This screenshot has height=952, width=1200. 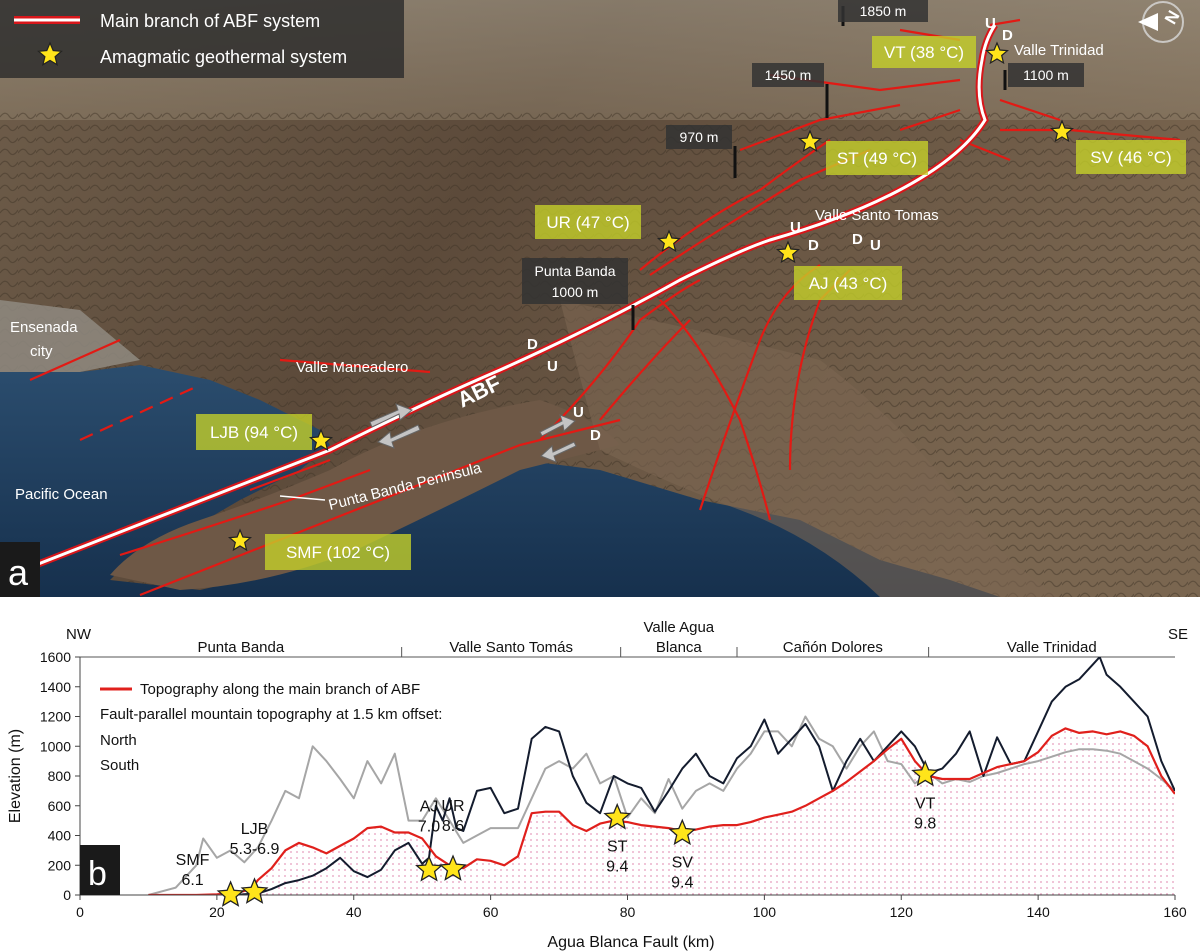 I want to click on region-label: Blanca, so click(x=679, y=647).